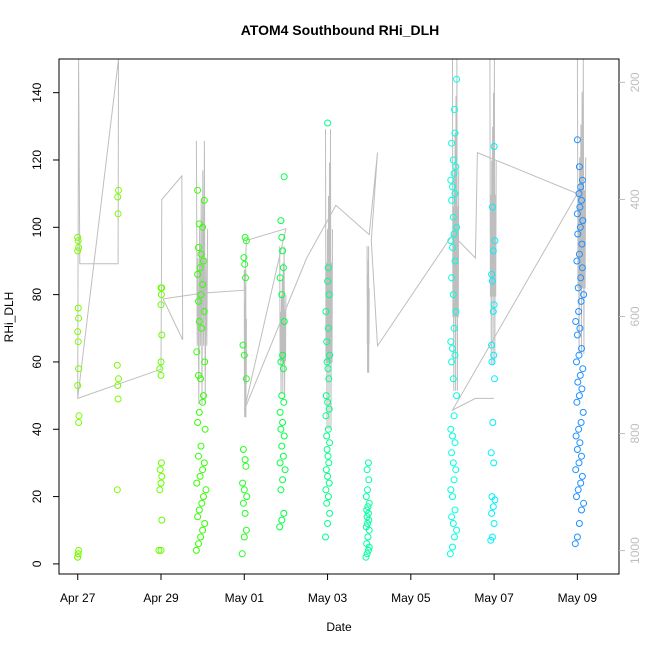 The image size is (650, 650). I want to click on y-tick-label: 120, so click(37, 160).